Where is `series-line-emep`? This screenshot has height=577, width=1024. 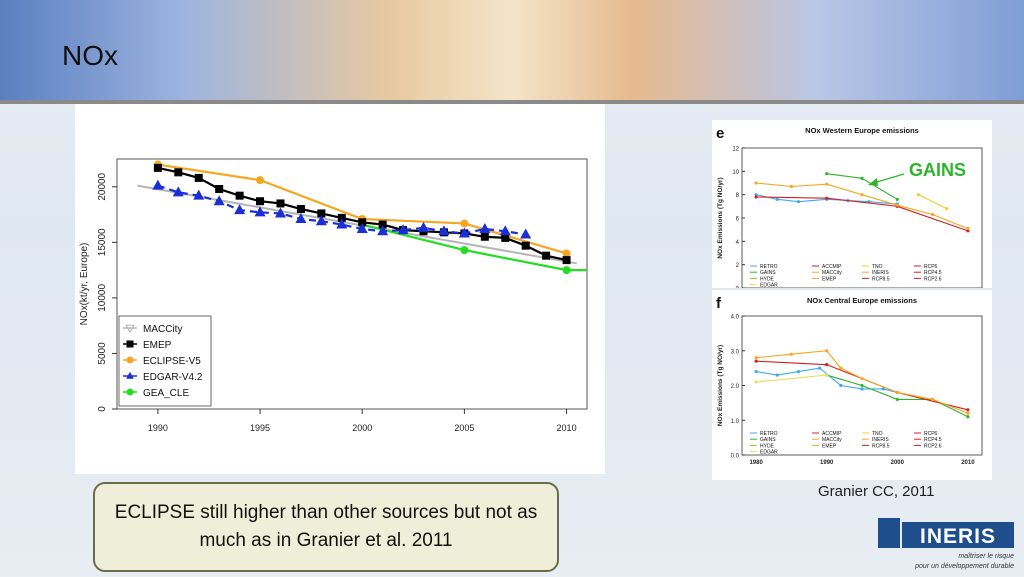
series-line-emep is located at coordinates (362, 214).